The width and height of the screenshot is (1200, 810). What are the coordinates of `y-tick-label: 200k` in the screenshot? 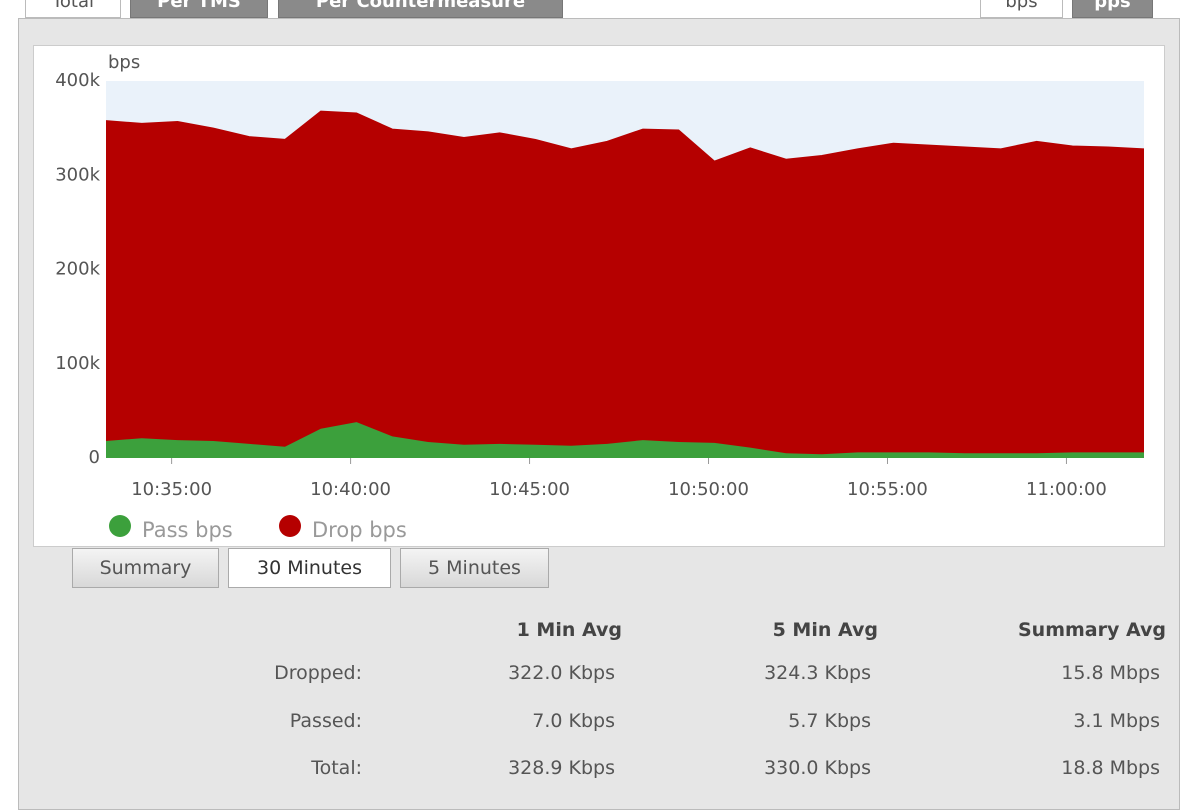 It's located at (77, 269).